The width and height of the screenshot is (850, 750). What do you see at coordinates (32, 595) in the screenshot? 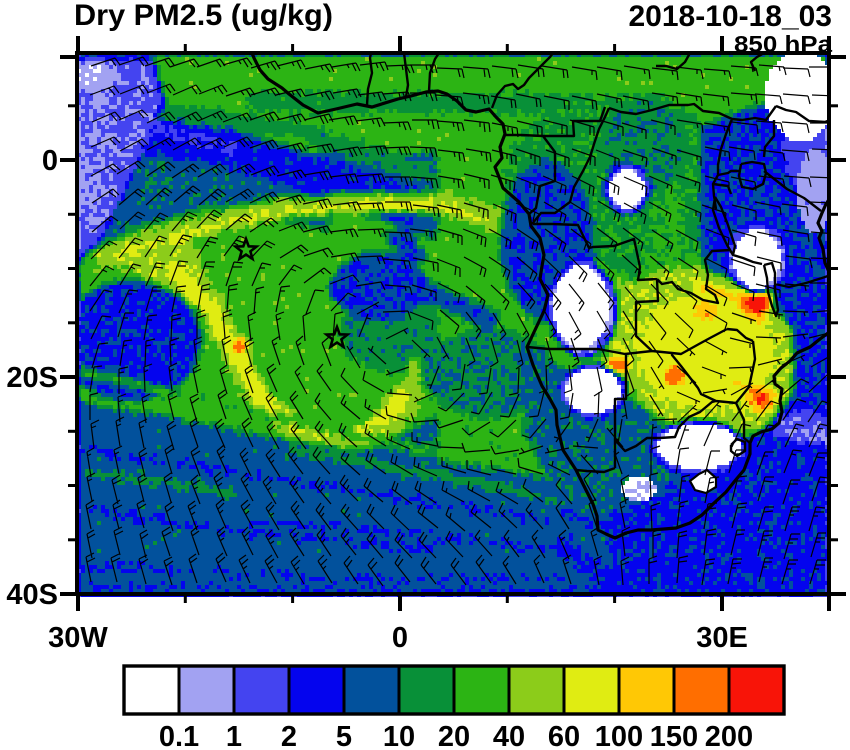
I see `svg-text: 40S` at bounding box center [32, 595].